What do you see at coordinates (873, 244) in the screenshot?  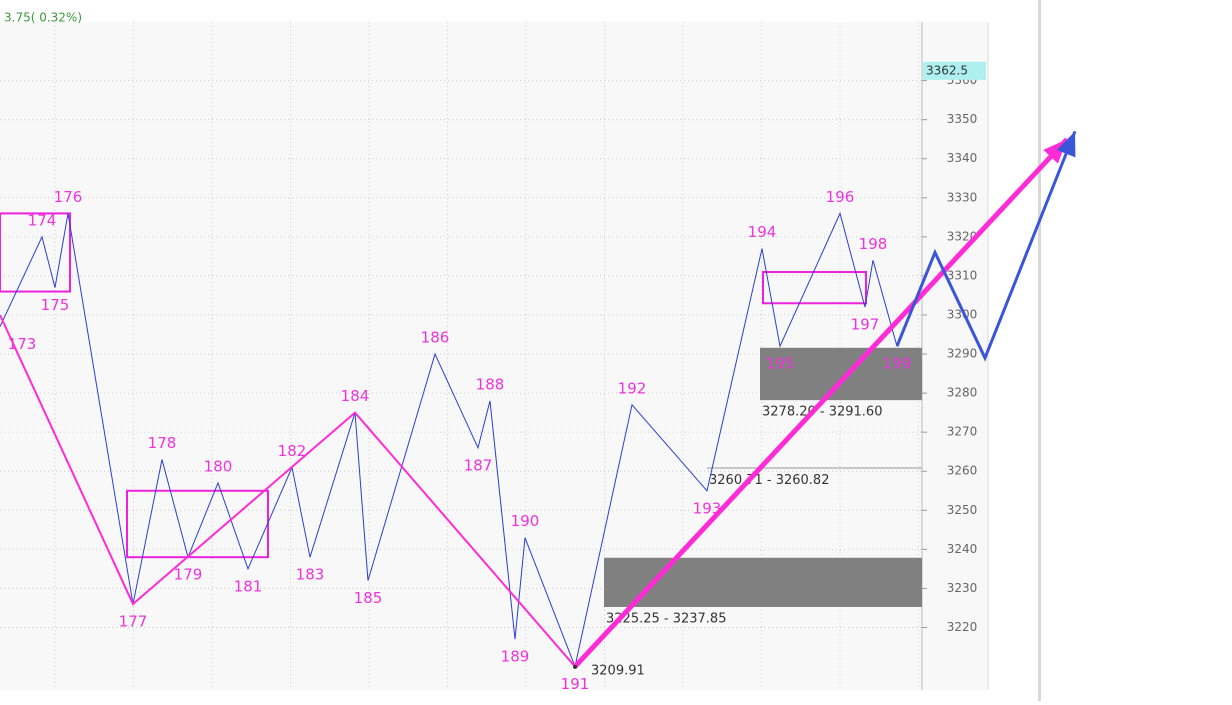 I see `pivot-label: 198` at bounding box center [873, 244].